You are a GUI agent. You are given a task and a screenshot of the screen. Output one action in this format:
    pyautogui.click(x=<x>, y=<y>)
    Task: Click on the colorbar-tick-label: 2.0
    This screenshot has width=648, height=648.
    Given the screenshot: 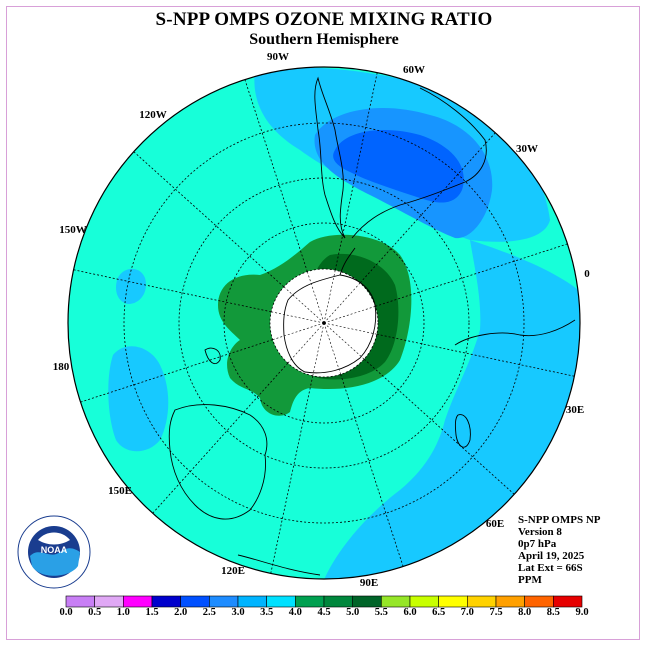 What is the action you would take?
    pyautogui.click(x=181, y=612)
    